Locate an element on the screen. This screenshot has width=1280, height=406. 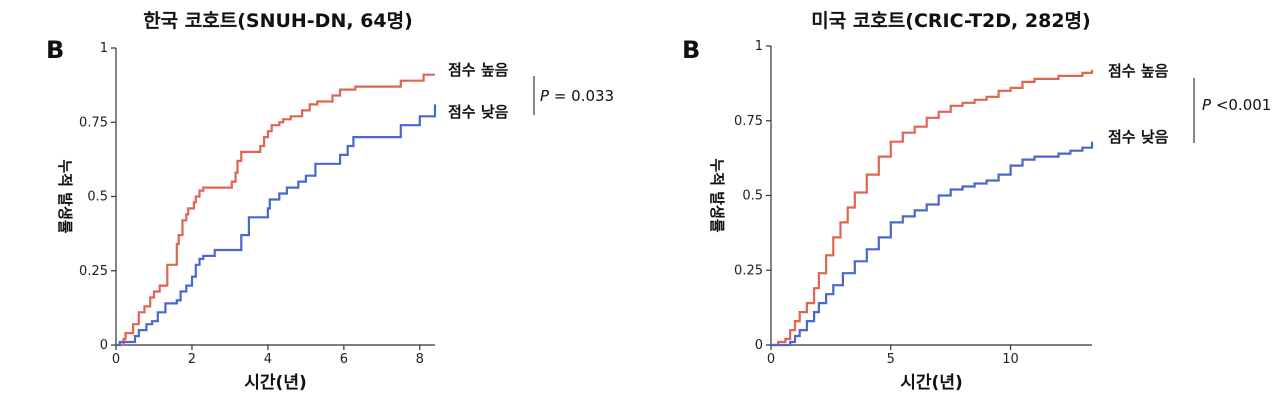
x-tick-label: 8 is located at coordinates (420, 359).